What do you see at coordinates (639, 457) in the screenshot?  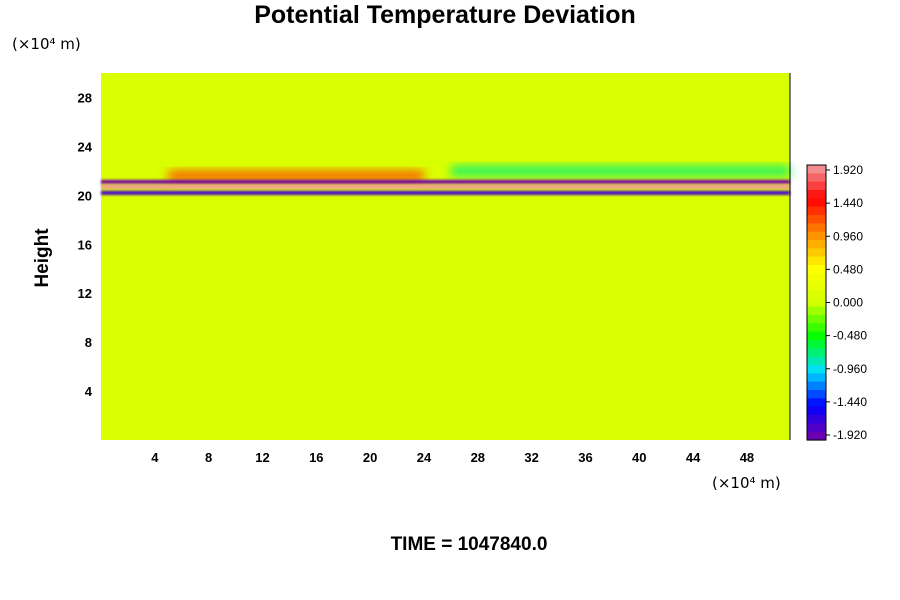 I see `x-tick-label: 40` at bounding box center [639, 457].